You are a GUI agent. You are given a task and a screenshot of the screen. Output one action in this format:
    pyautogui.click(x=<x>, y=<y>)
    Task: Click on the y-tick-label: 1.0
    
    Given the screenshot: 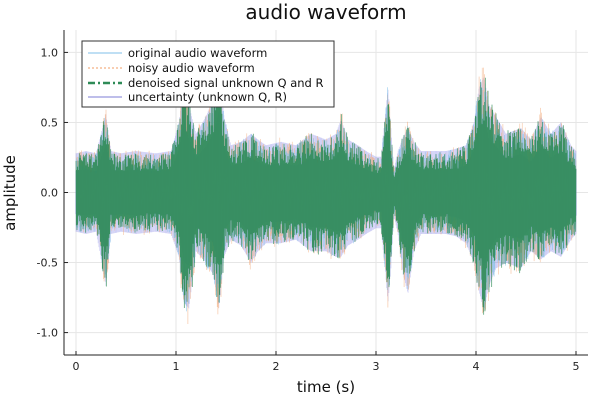 What is the action you would take?
    pyautogui.click(x=50, y=52)
    